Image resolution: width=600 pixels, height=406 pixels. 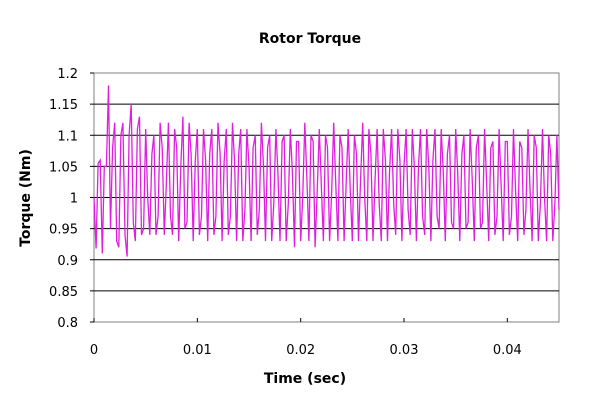 I want to click on y-tick-label: 1.1, so click(x=67, y=136).